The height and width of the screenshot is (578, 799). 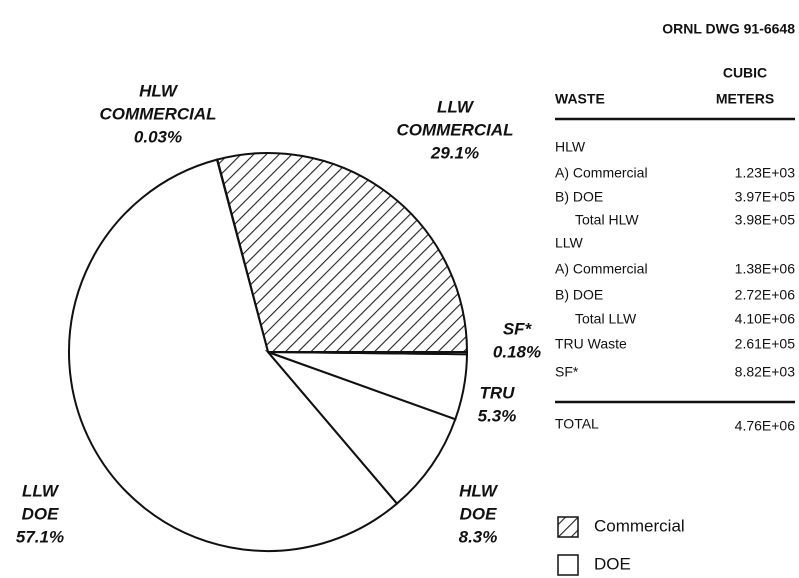 I want to click on table-value: 4.76E+06, so click(x=765, y=426).